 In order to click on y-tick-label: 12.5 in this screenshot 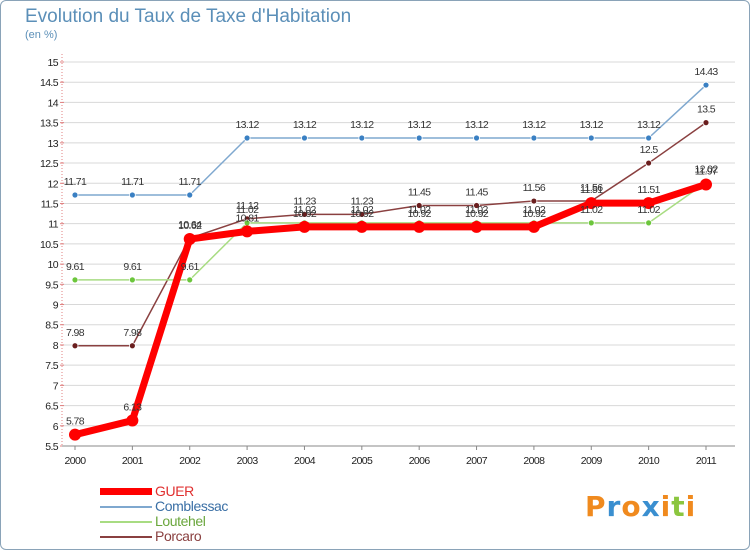, I will do `click(49, 164)`.